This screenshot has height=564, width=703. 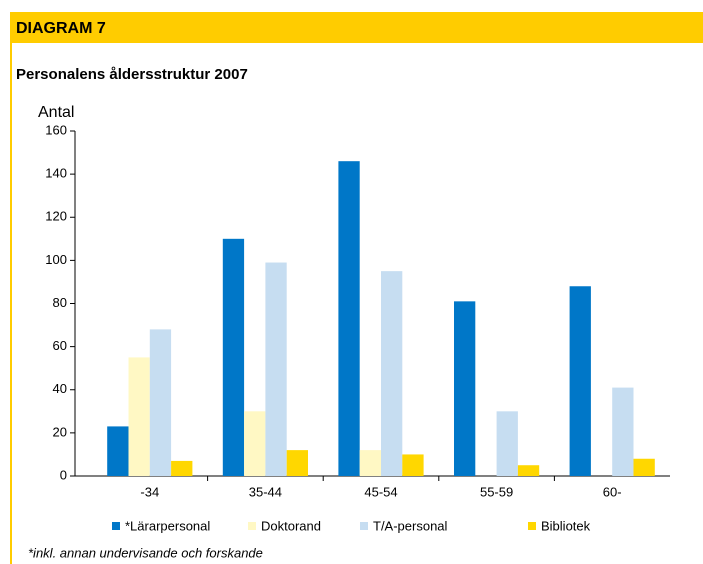 I want to click on legend-label: T/A-personal, so click(x=410, y=525).